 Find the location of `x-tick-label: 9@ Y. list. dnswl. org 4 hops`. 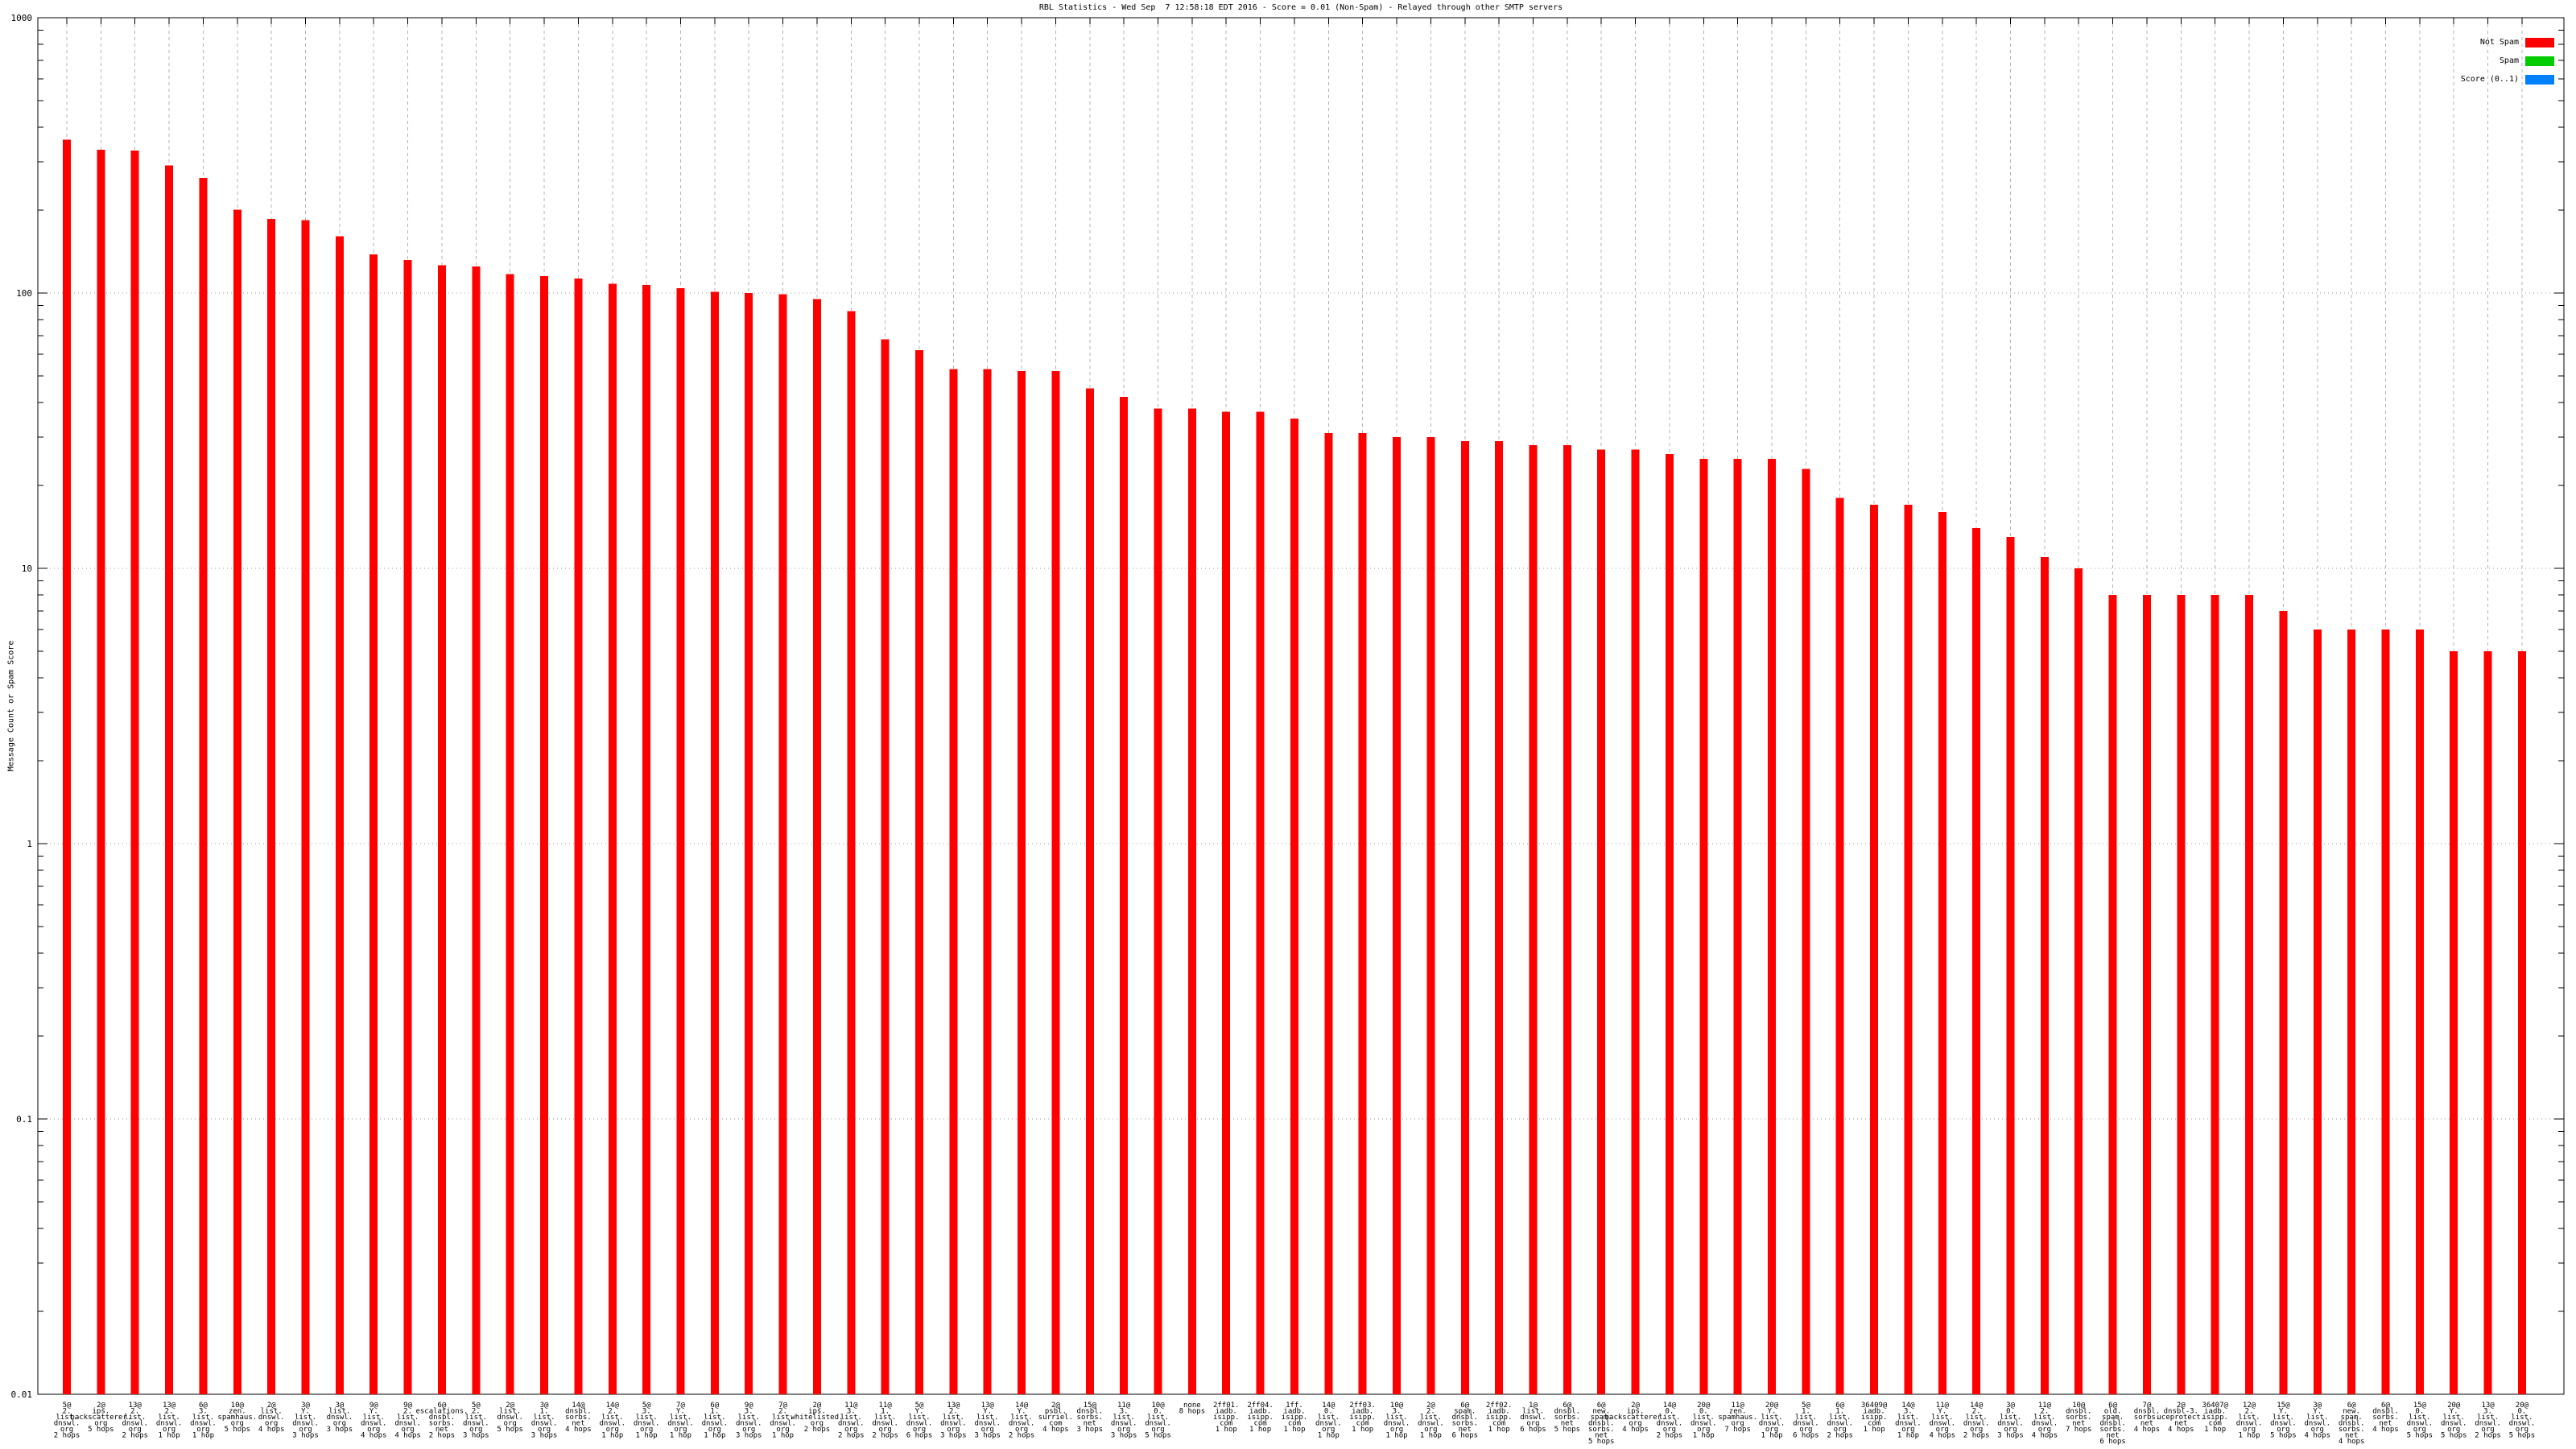

x-tick-label: 9@ Y. list. dnswl. org 4 hops is located at coordinates (374, 1421).